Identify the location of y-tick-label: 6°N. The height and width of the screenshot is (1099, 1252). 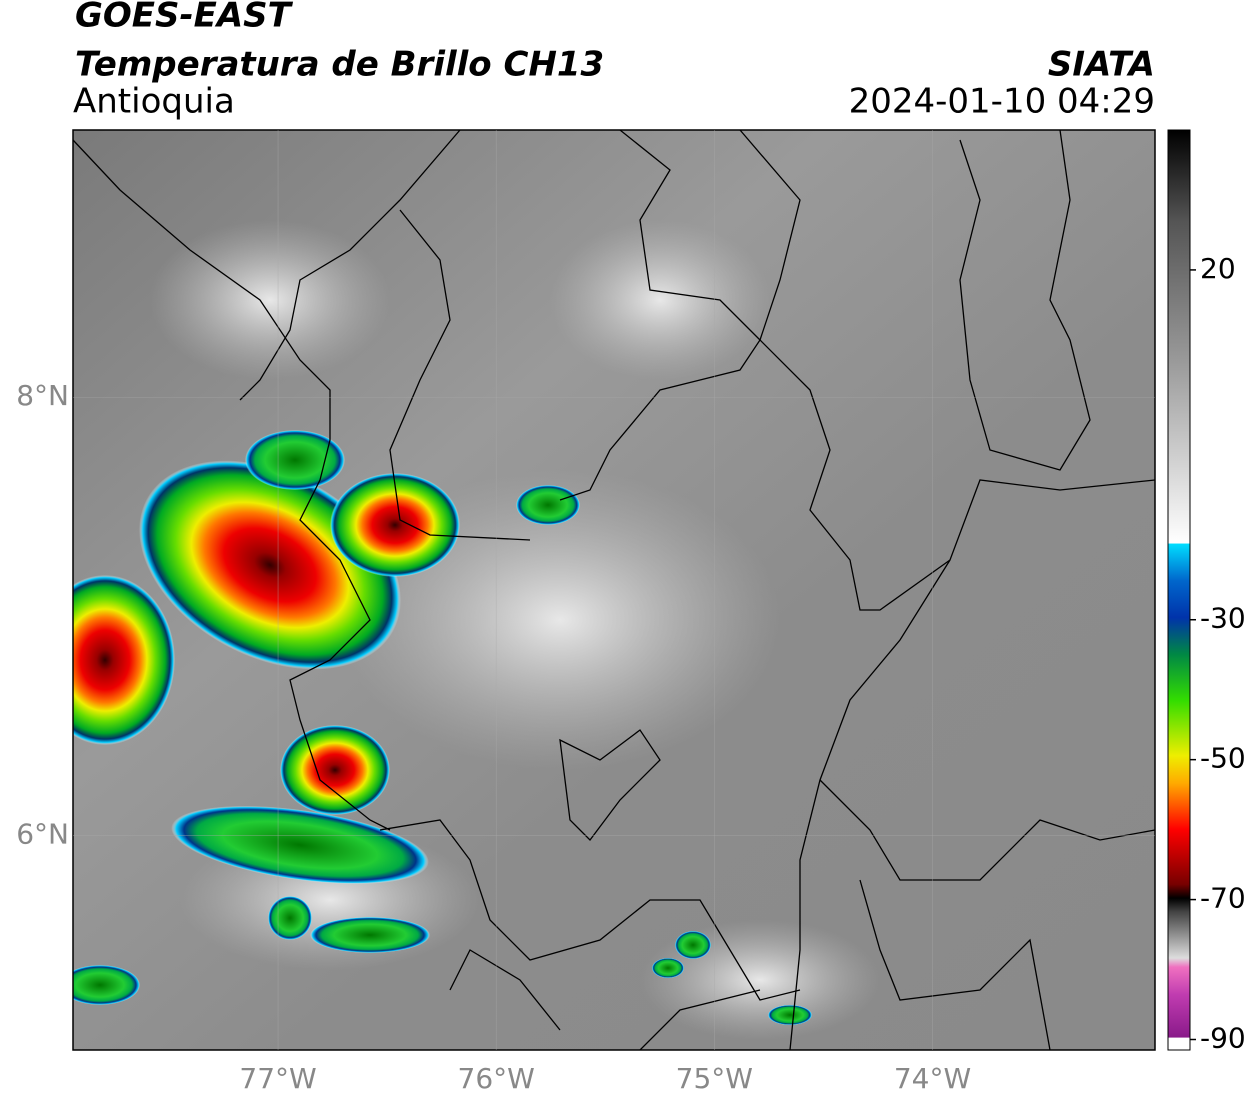
(42, 833).